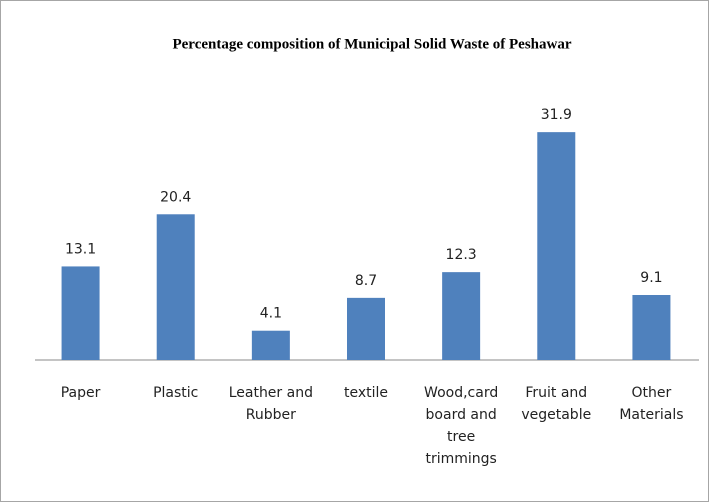  Describe the element at coordinates (366, 393) in the screenshot. I see `x-tick-label: textile` at that location.